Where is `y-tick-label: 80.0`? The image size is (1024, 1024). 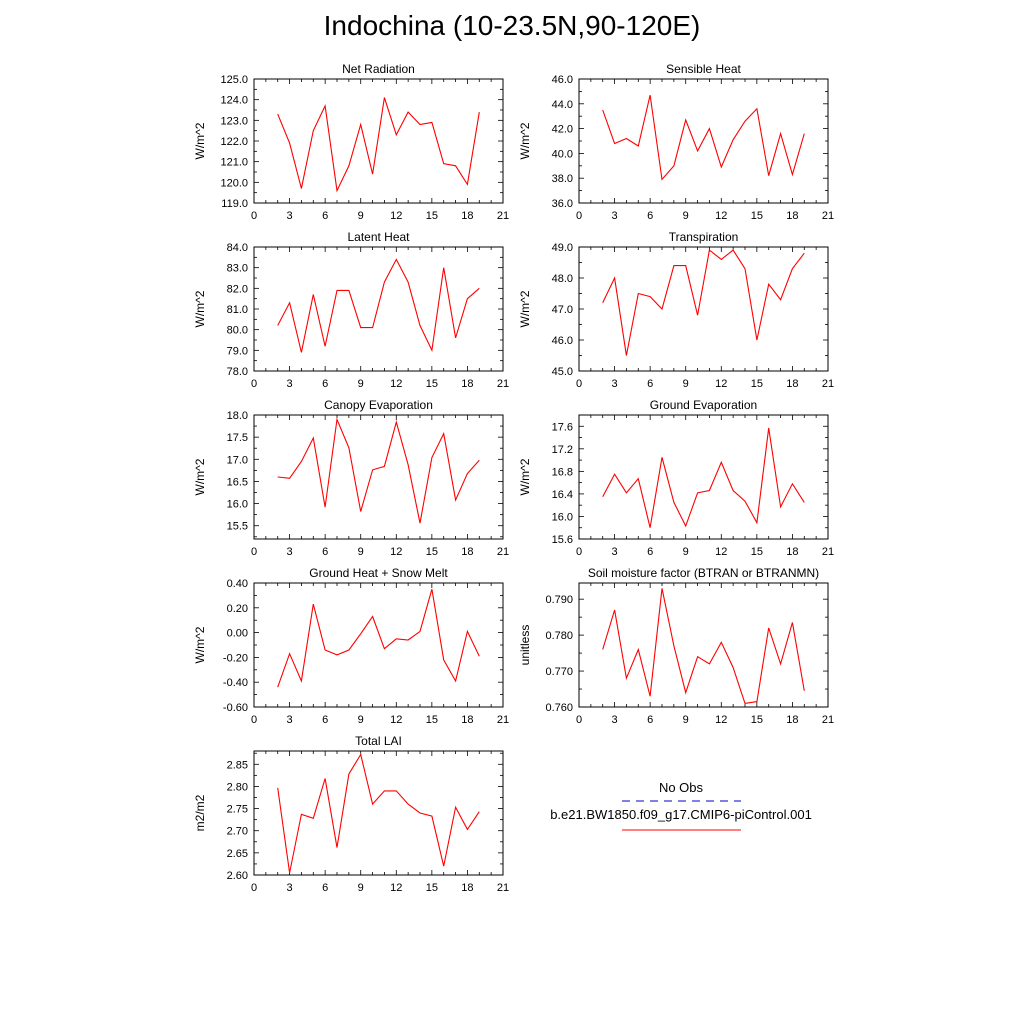
y-tick-label: 80.0 is located at coordinates (237, 331).